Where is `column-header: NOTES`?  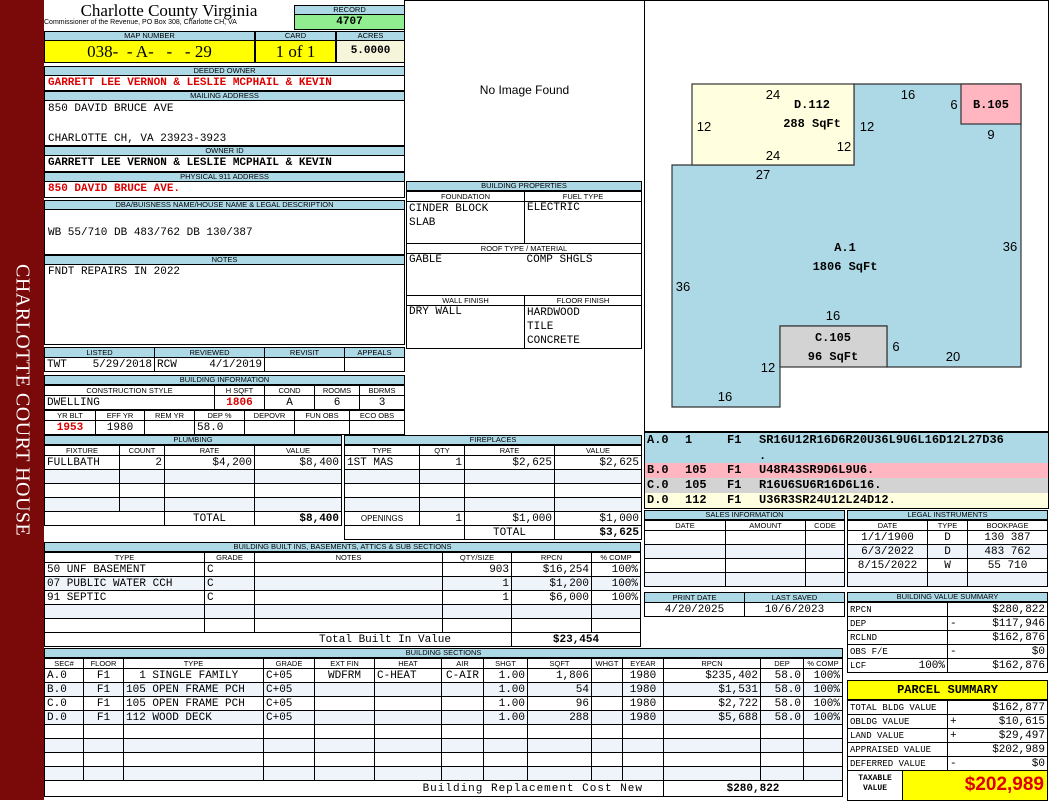
column-header: NOTES is located at coordinates (348, 557).